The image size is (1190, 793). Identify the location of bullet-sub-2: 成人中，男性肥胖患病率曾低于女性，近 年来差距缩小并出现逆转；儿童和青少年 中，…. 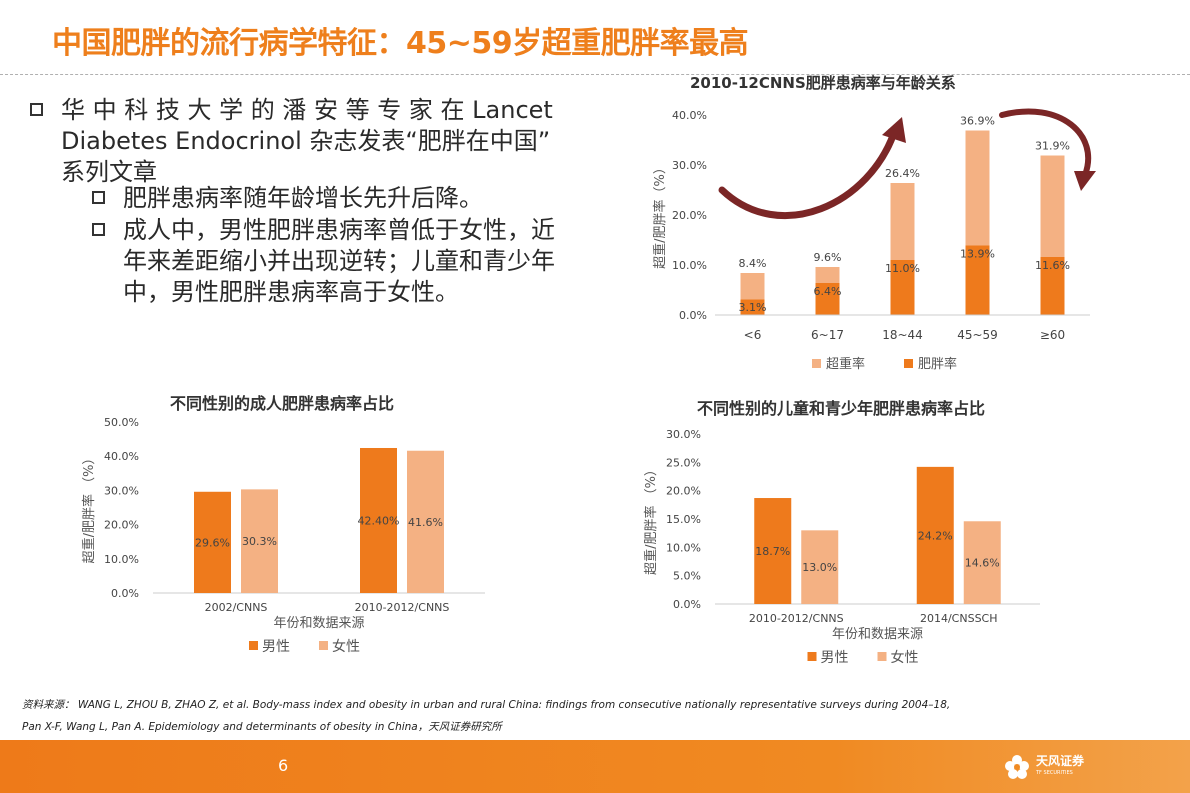
(339, 261).